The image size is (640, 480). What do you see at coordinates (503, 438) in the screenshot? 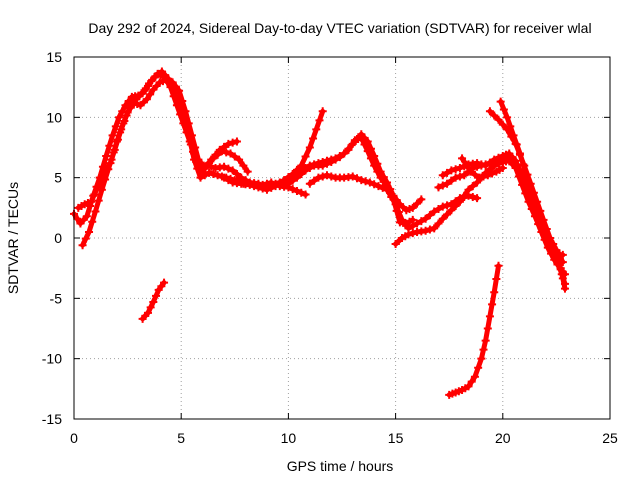
I see `x-tick-label: 20` at bounding box center [503, 438].